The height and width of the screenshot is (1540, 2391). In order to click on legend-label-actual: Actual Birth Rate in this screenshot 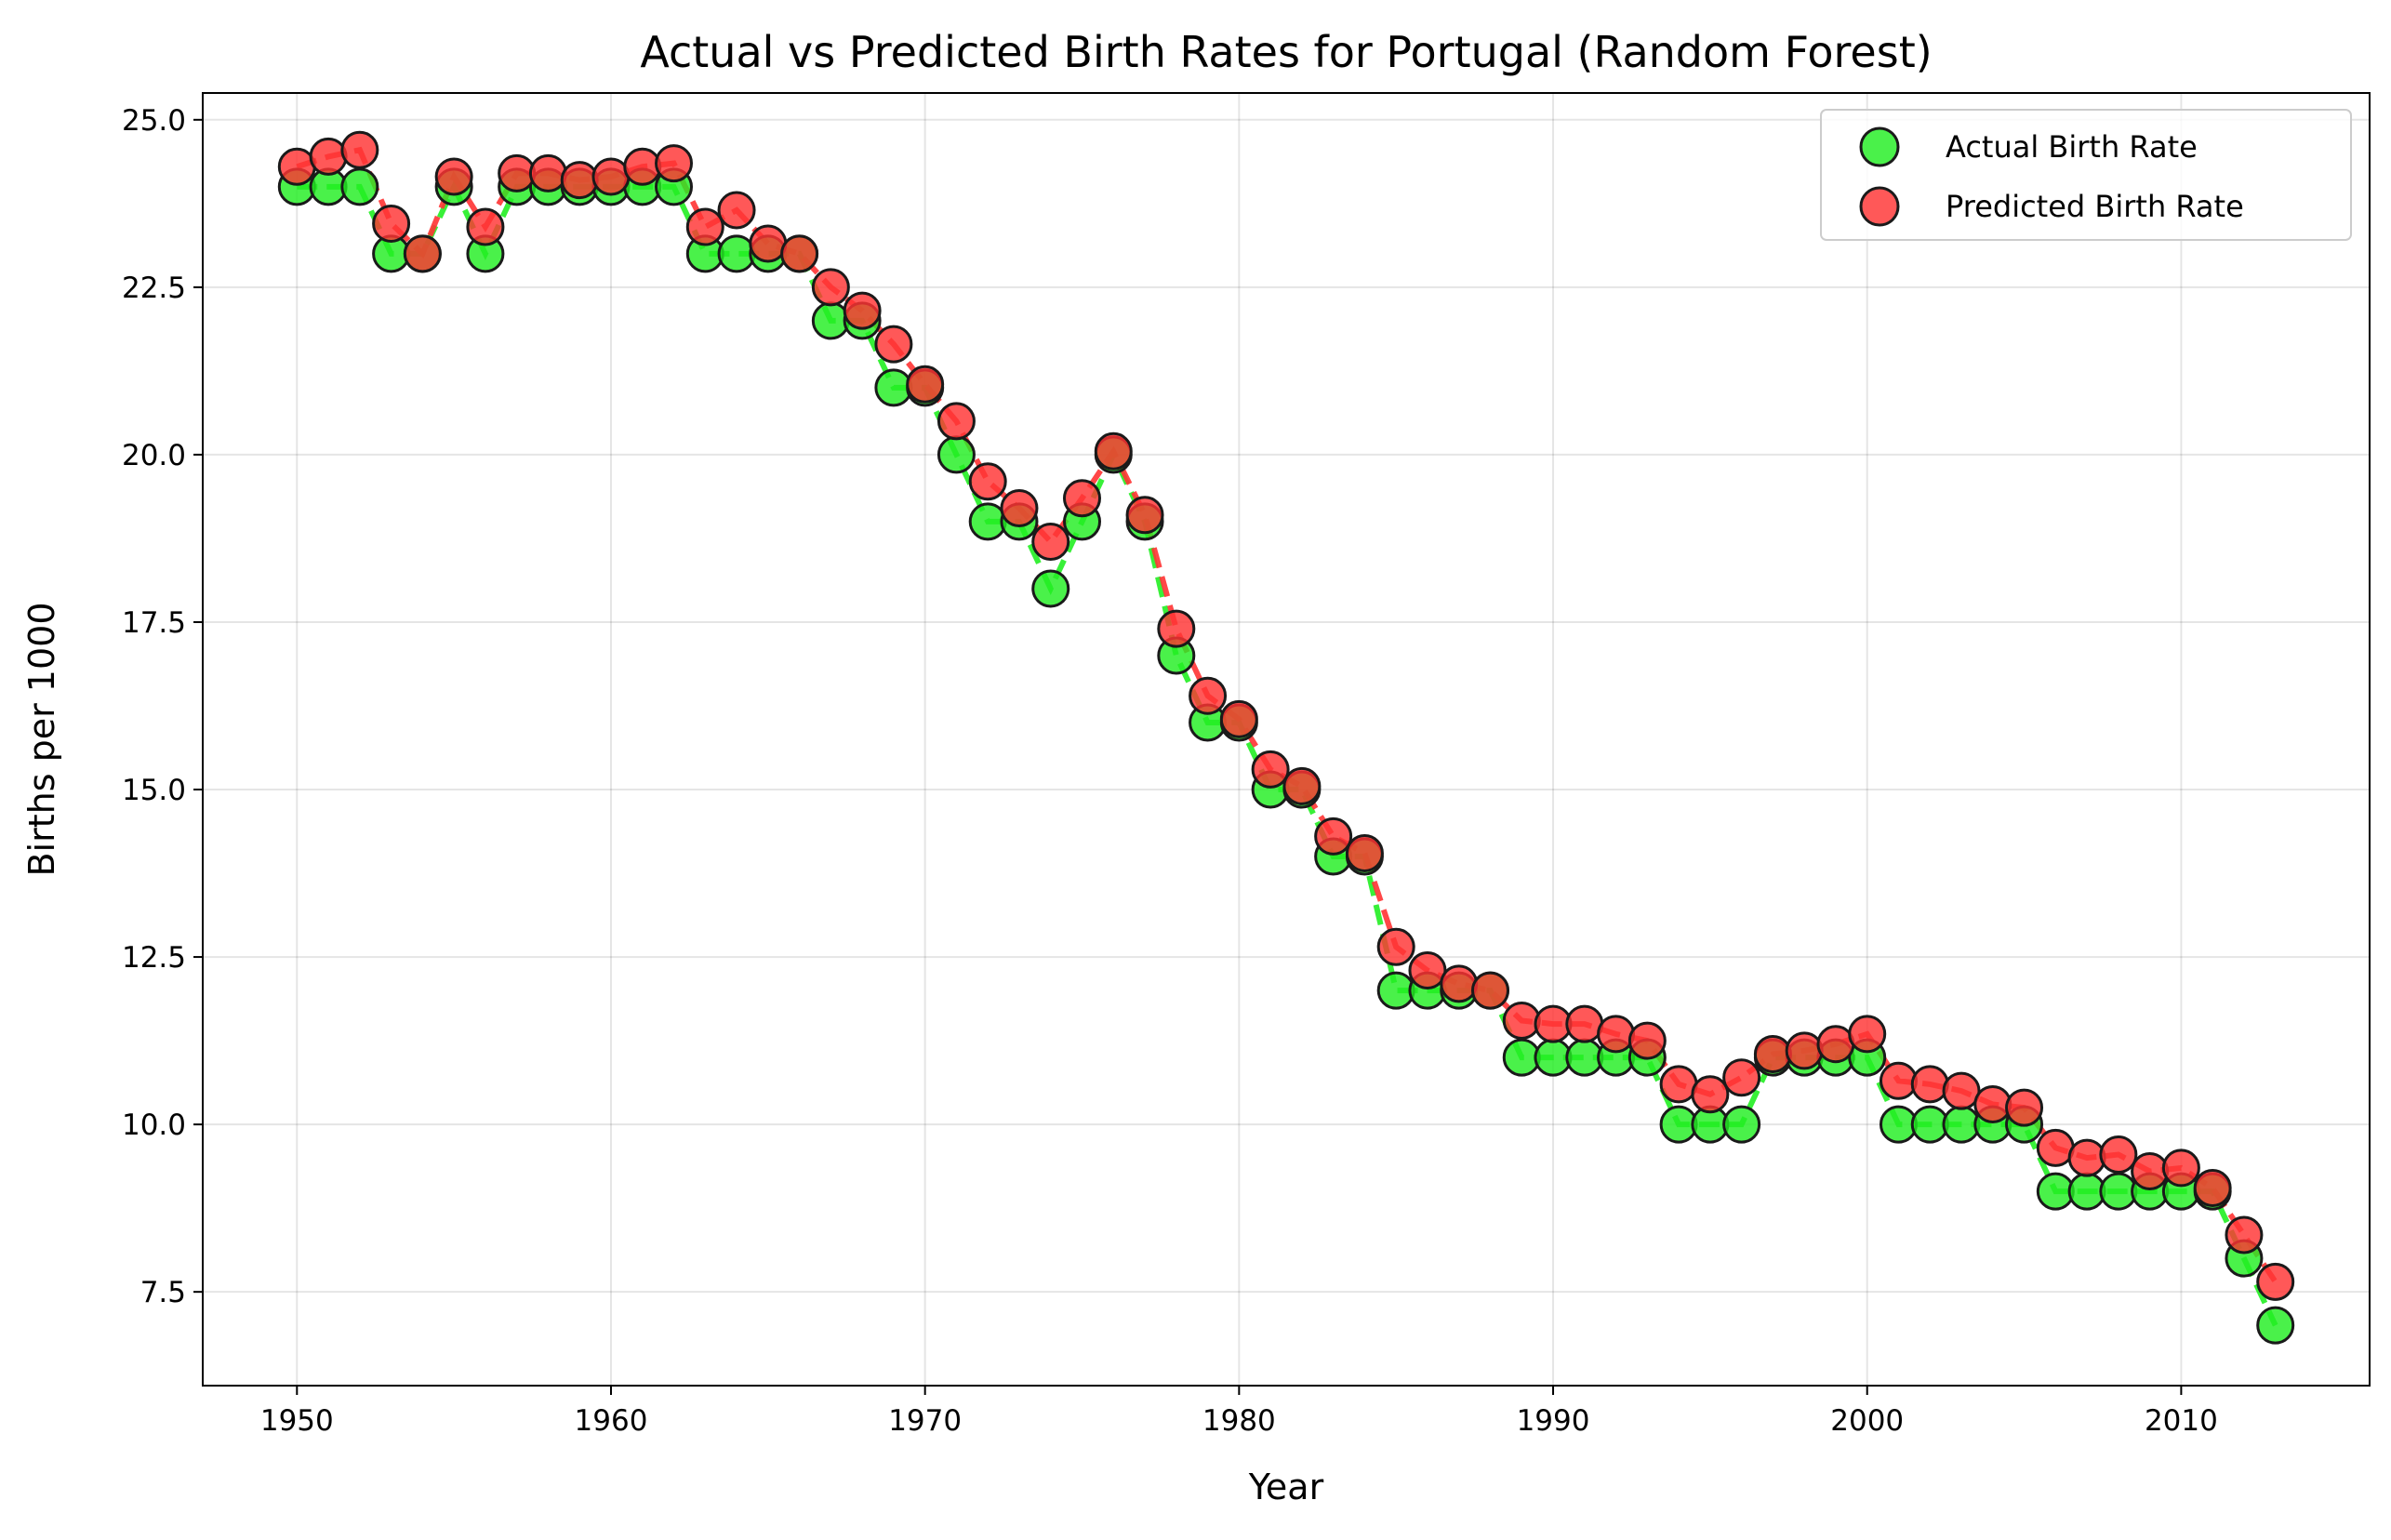, I will do `click(2072, 147)`.